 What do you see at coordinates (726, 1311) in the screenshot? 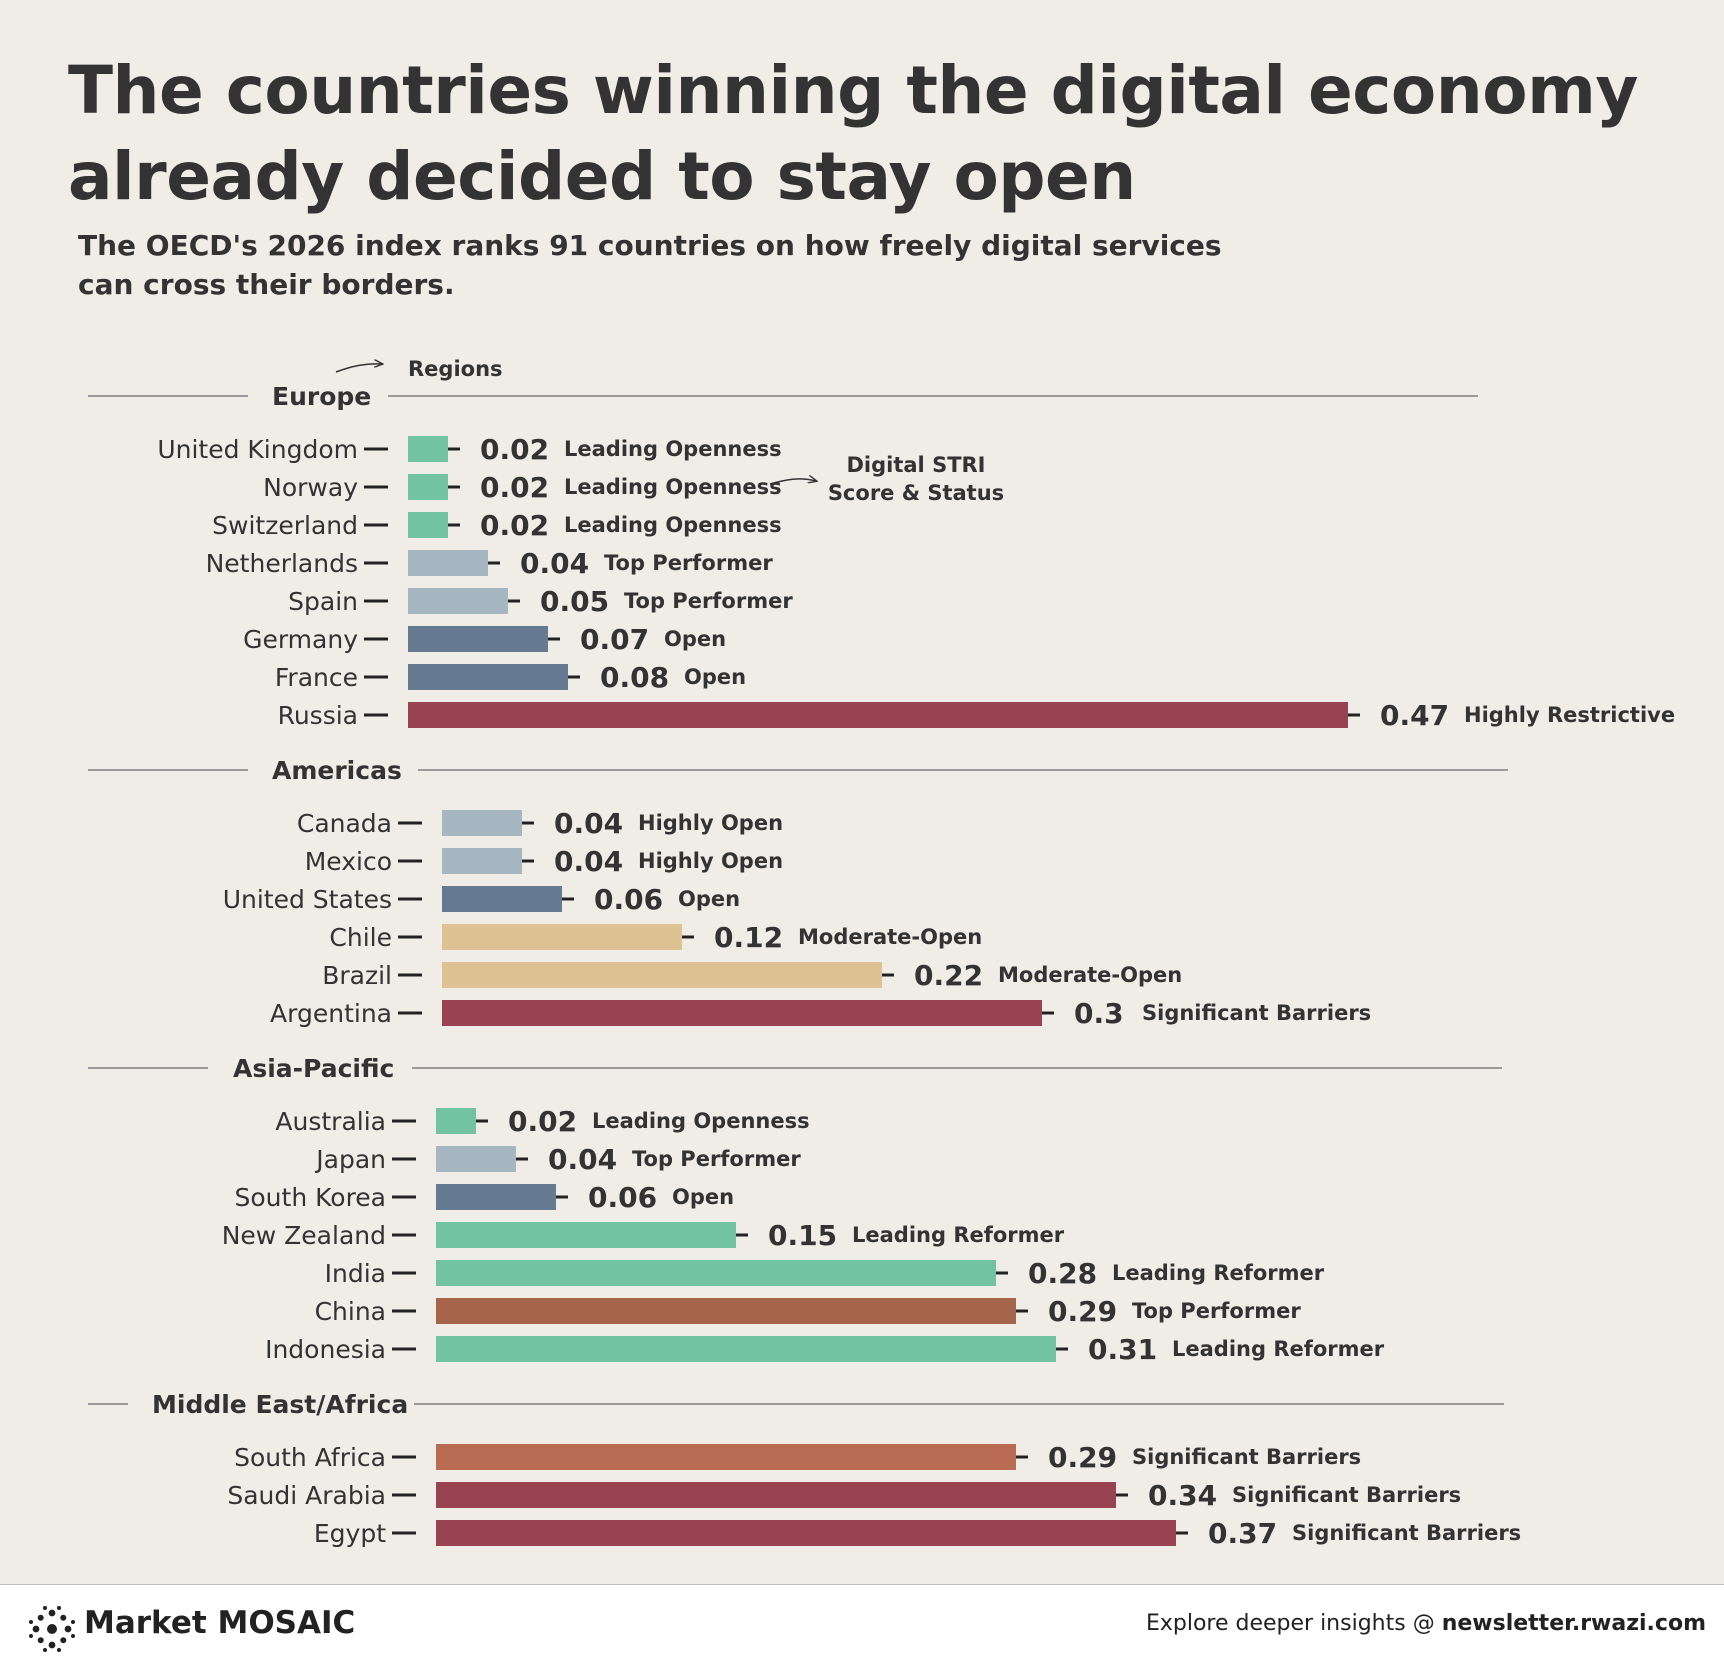
I see `bar-china` at bounding box center [726, 1311].